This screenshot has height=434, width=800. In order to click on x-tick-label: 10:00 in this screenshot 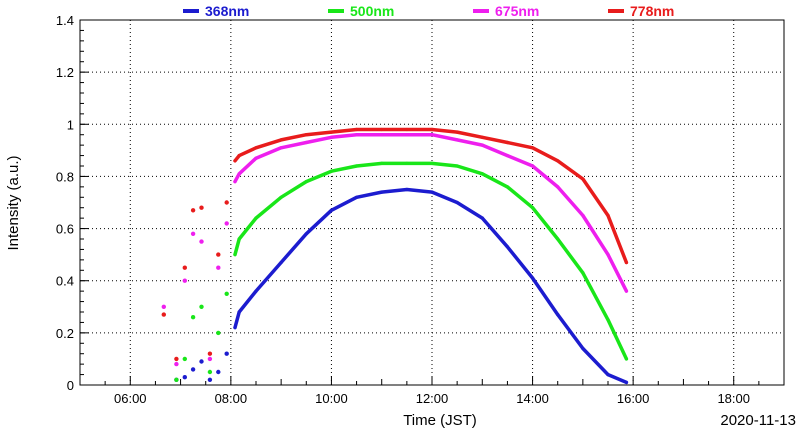, I will do `click(331, 398)`.